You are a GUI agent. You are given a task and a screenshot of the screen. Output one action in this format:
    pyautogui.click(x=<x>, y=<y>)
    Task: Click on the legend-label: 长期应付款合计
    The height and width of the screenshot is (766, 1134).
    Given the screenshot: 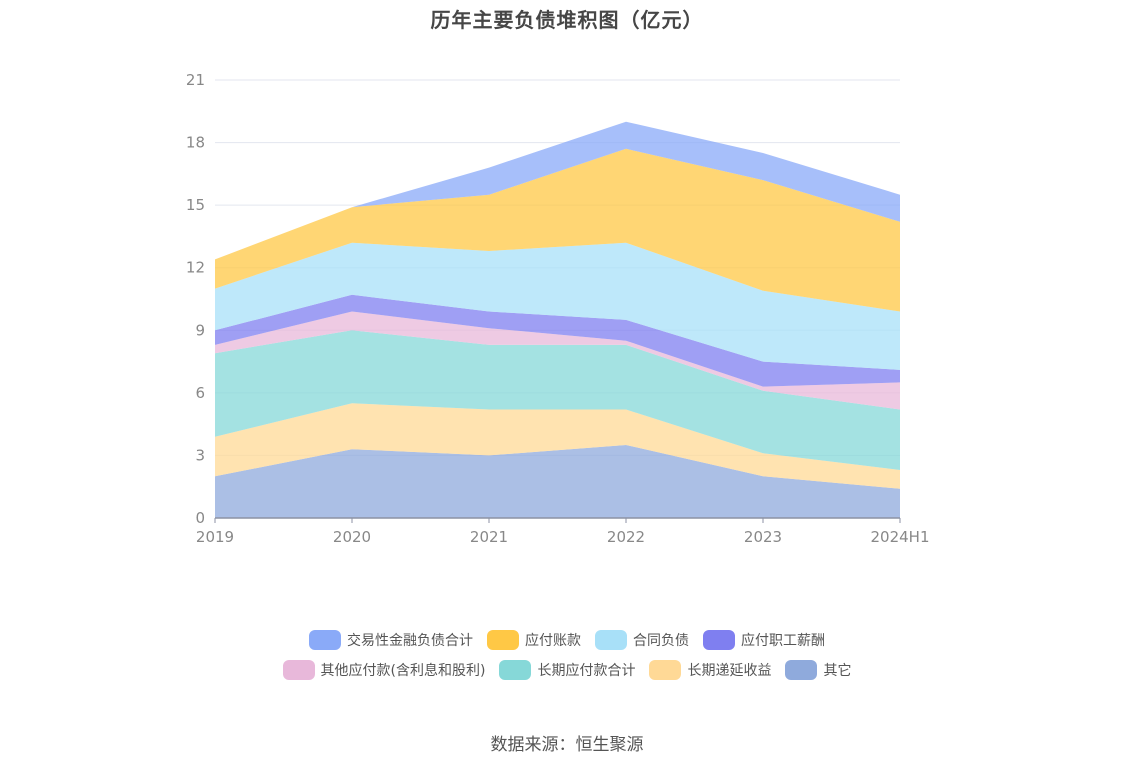 What is the action you would take?
    pyautogui.click(x=586, y=671)
    